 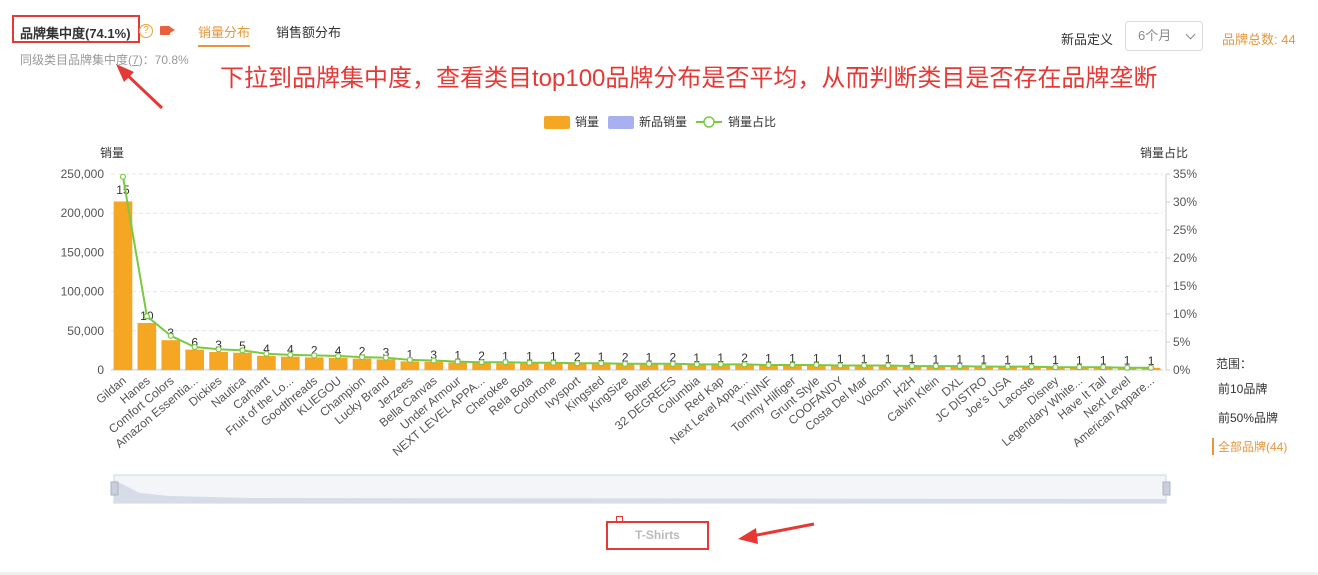 What do you see at coordinates (625, 357) in the screenshot?
I see `bar-data-label: 2` at bounding box center [625, 357].